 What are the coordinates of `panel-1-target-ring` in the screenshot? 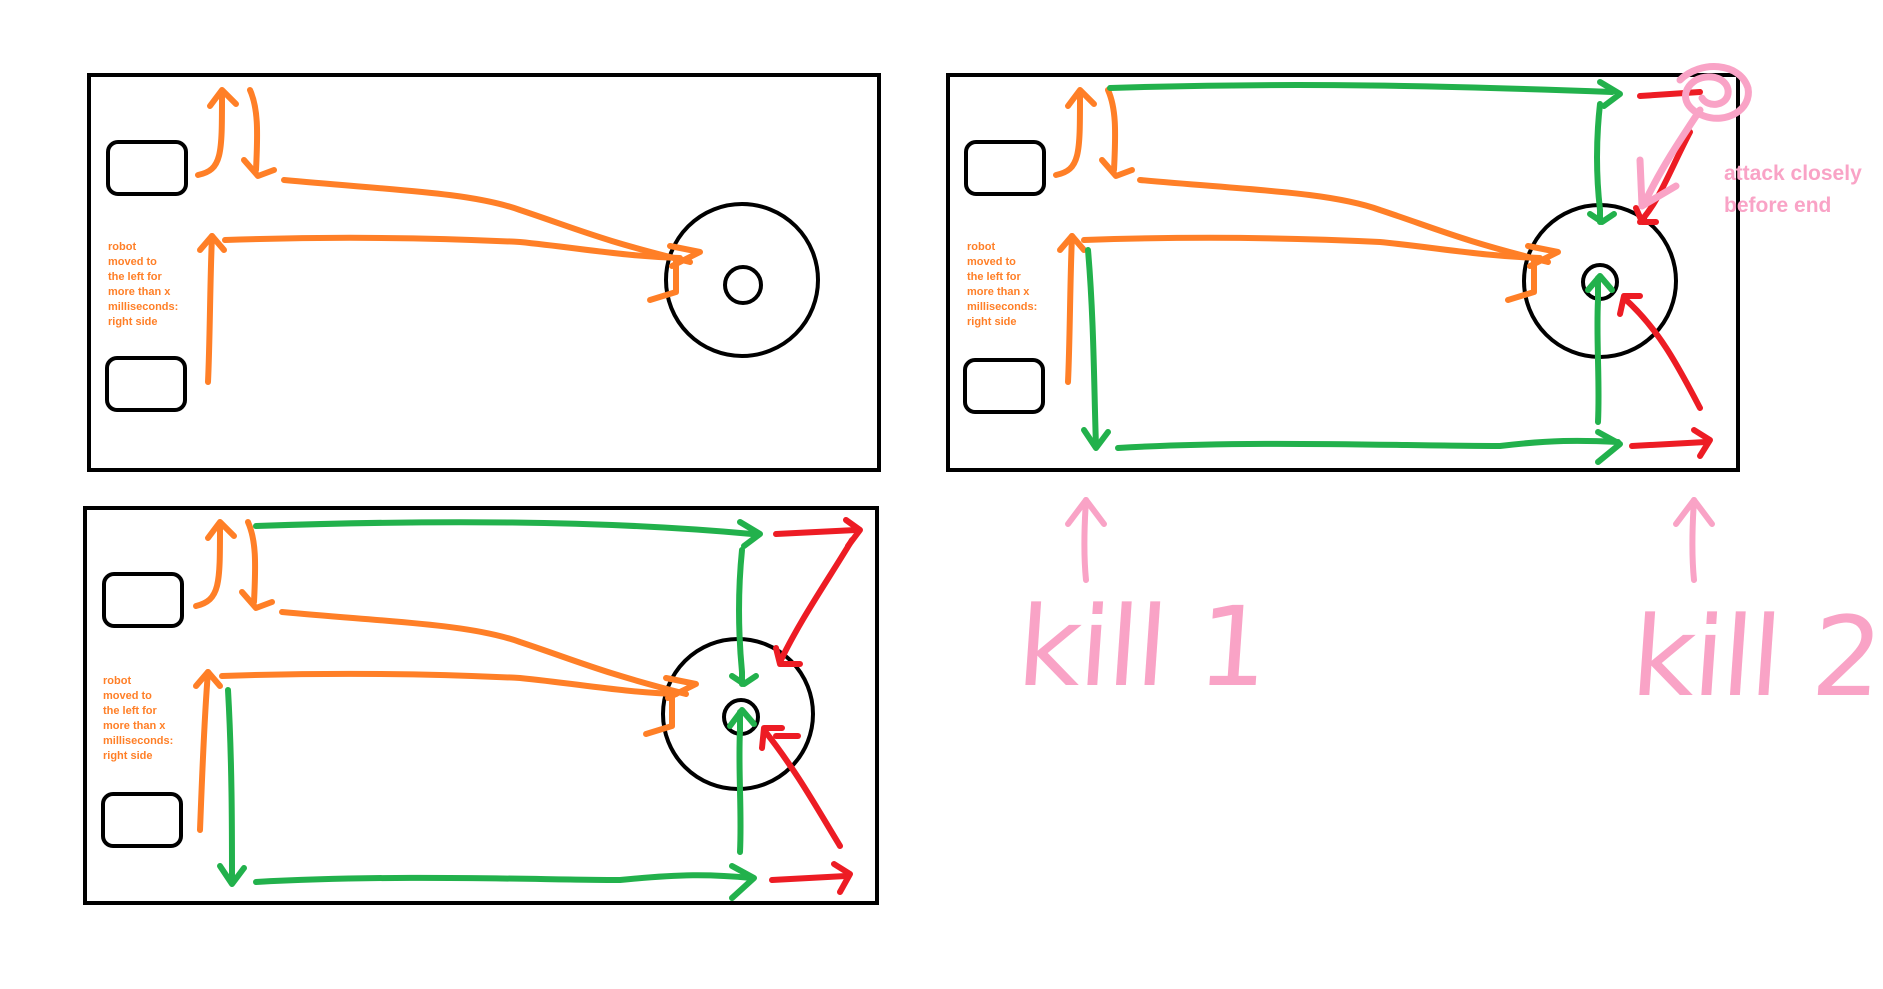 It's located at (742, 280).